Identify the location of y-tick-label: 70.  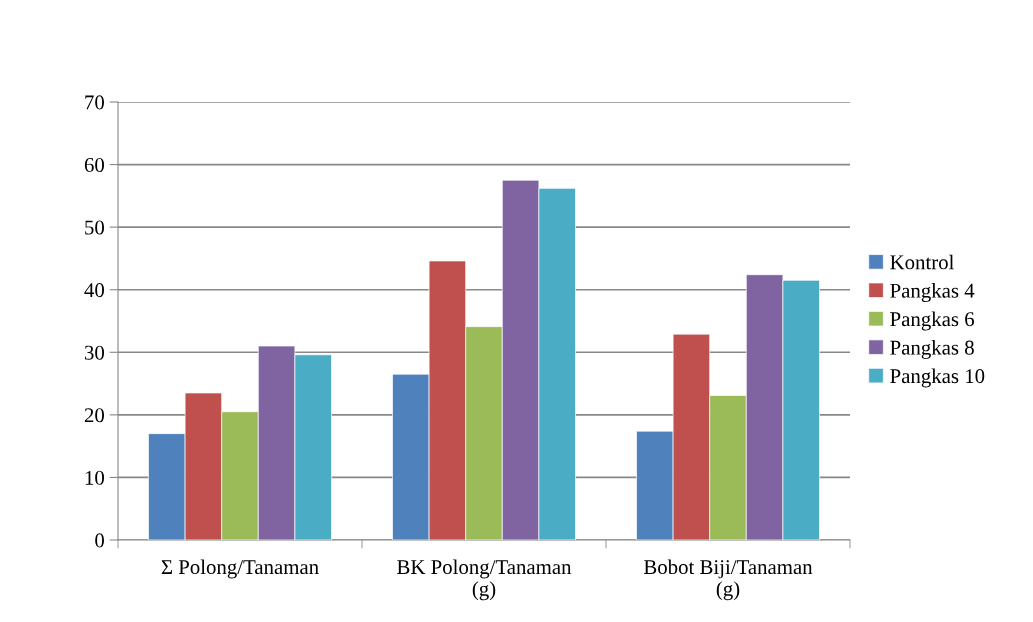
(95, 102).